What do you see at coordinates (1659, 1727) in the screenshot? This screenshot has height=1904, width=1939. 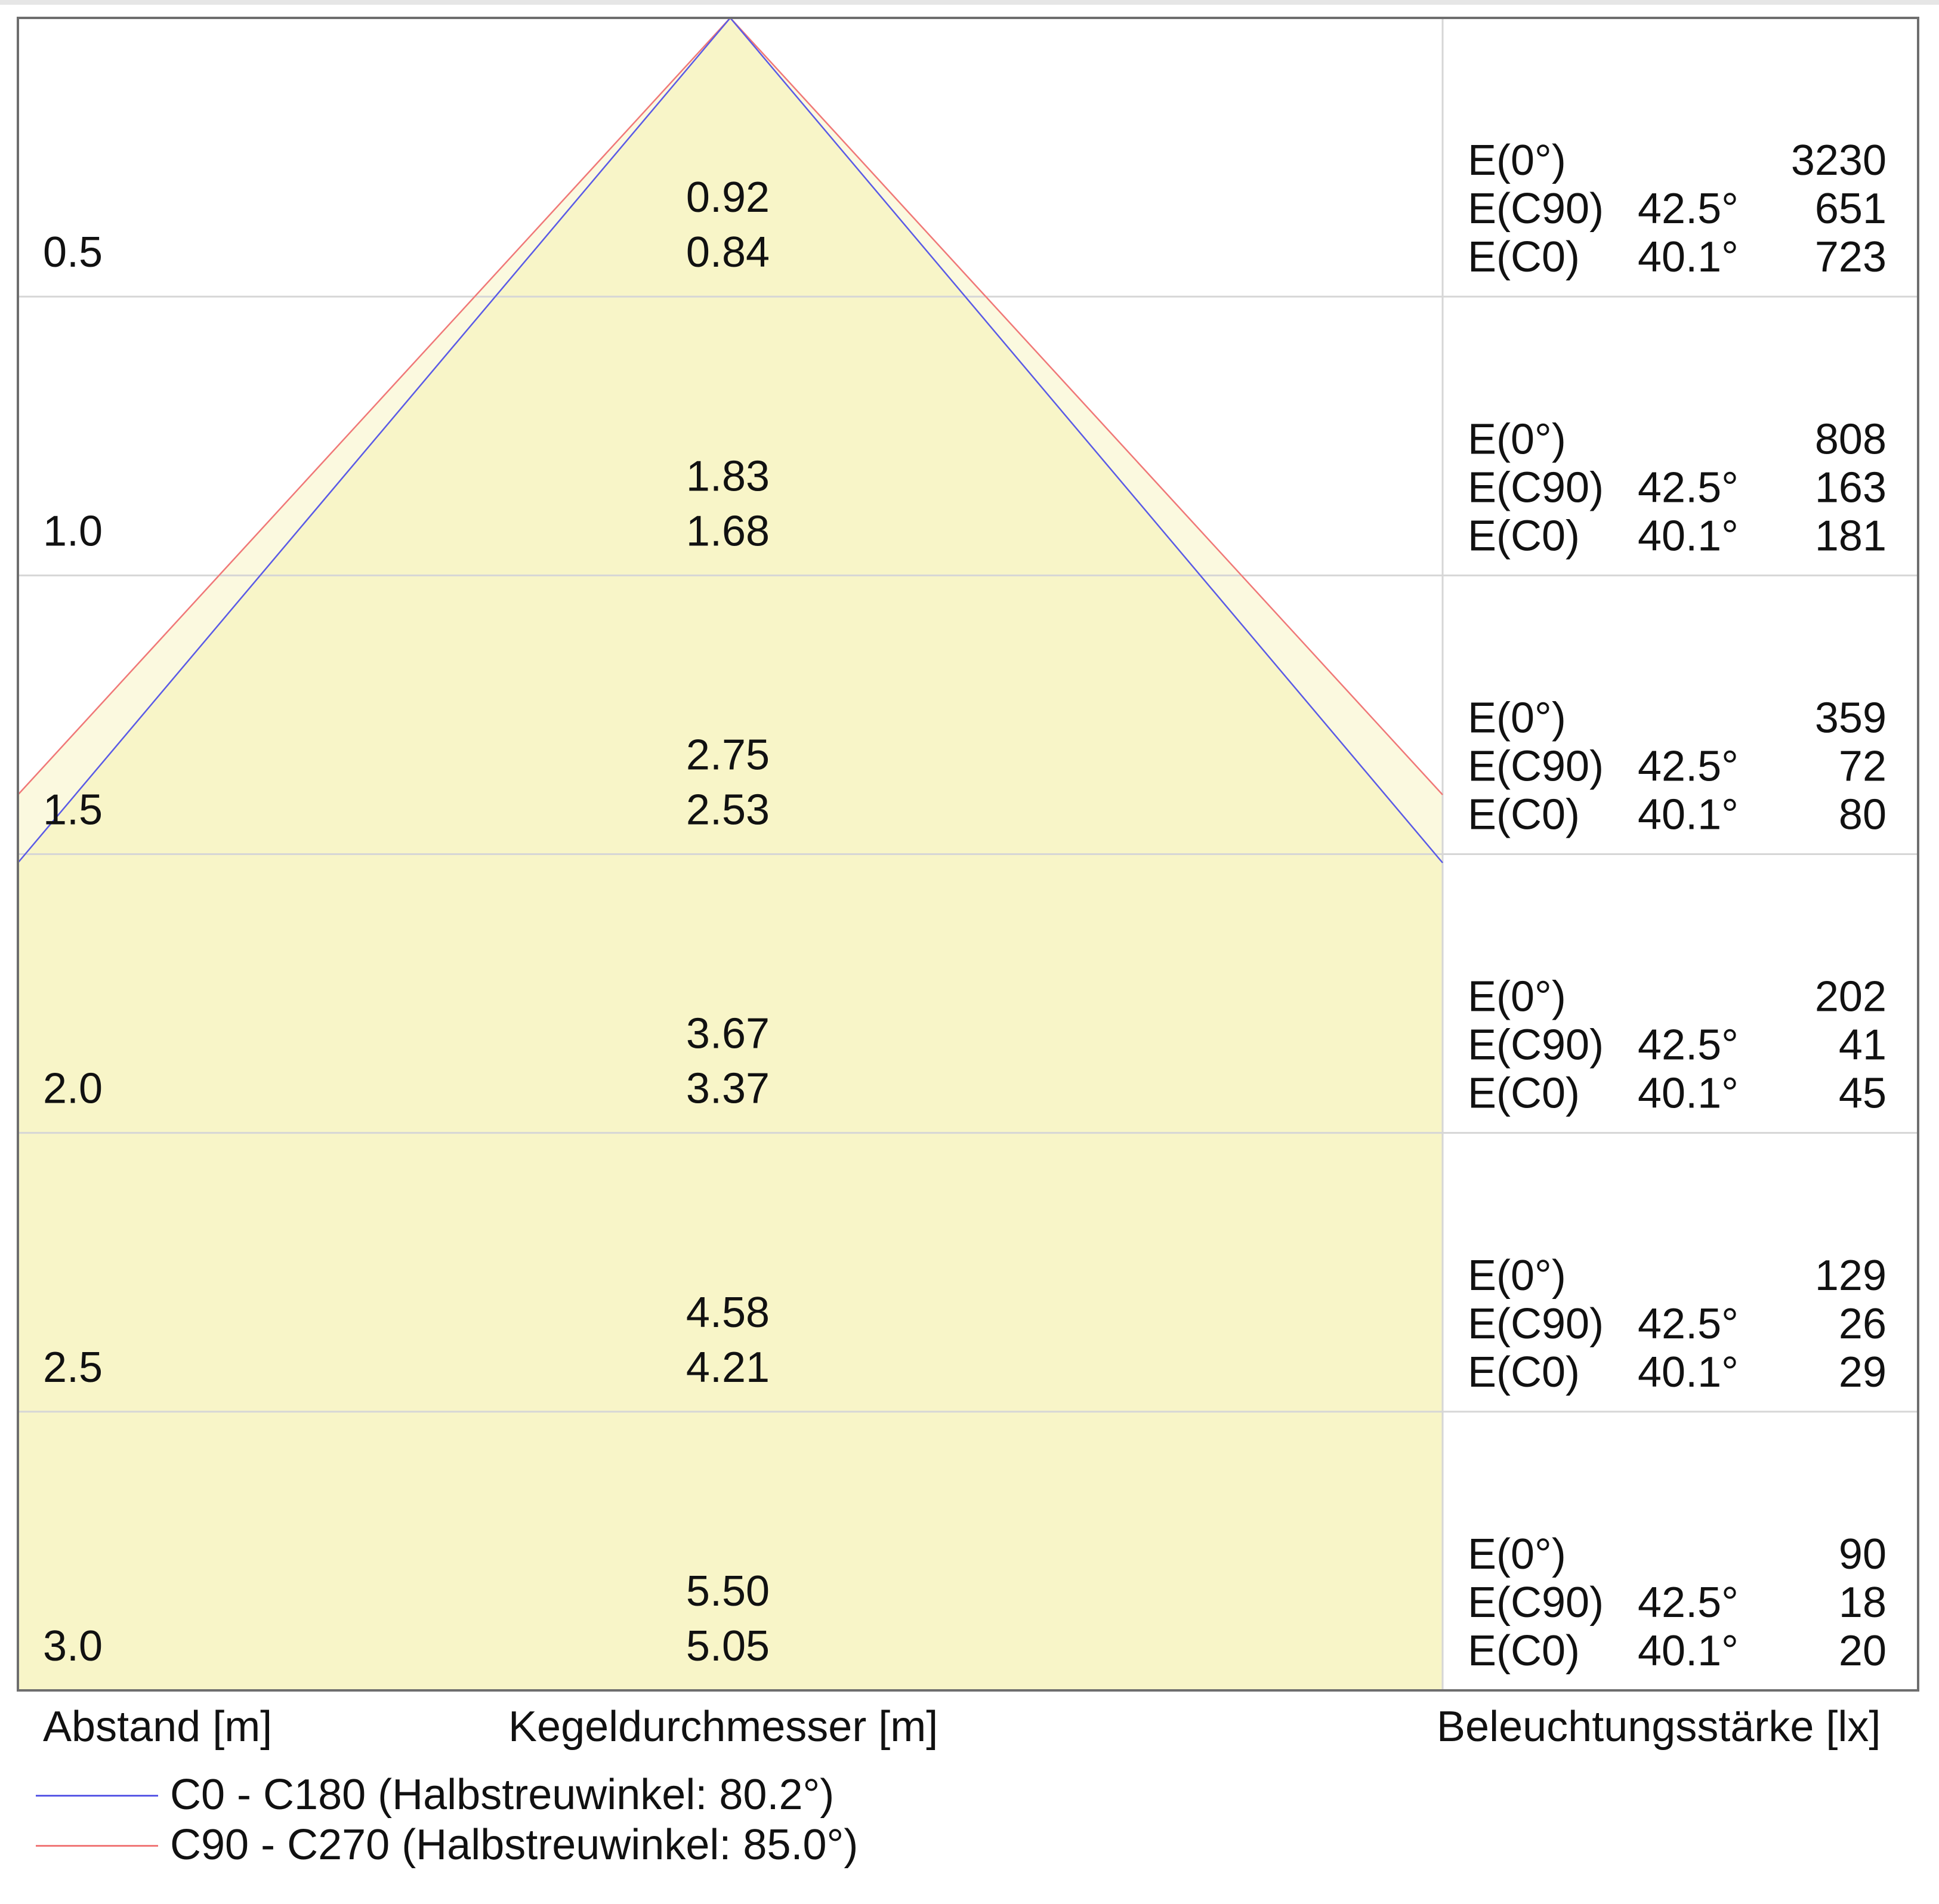 I see `illuminance-axis-title: Beleuchtungsstärke [lx]` at bounding box center [1659, 1727].